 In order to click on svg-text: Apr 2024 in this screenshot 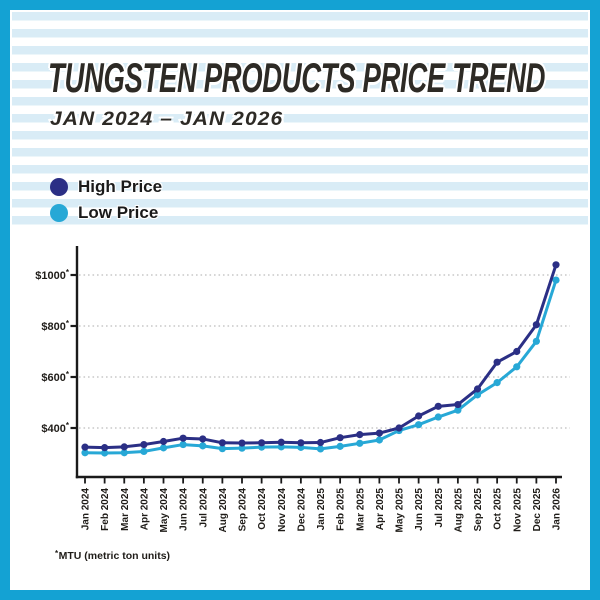, I will do `click(144, 509)`.